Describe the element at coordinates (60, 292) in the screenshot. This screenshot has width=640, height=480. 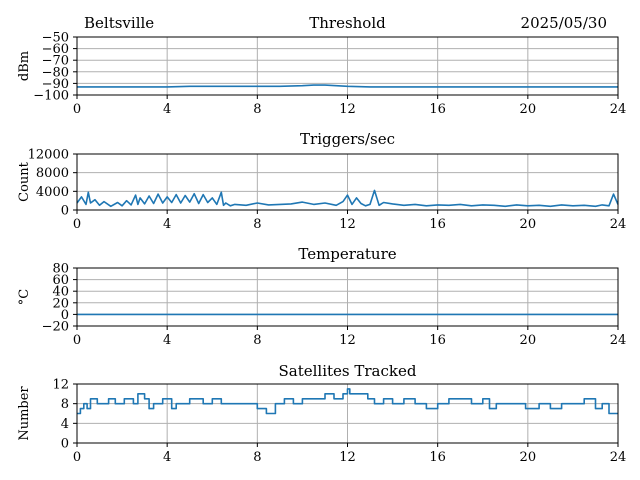
I see `y-tick-label: 40` at that location.